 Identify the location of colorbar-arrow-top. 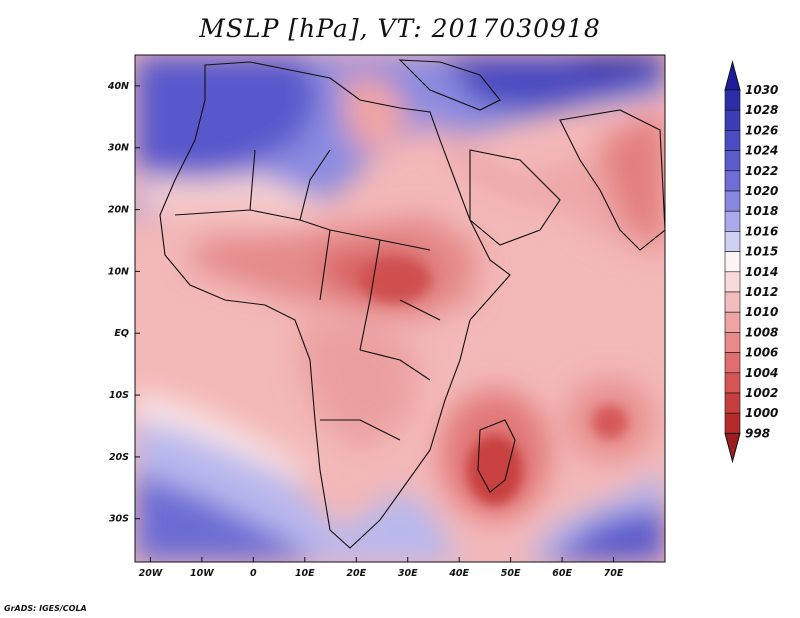
(732, 75).